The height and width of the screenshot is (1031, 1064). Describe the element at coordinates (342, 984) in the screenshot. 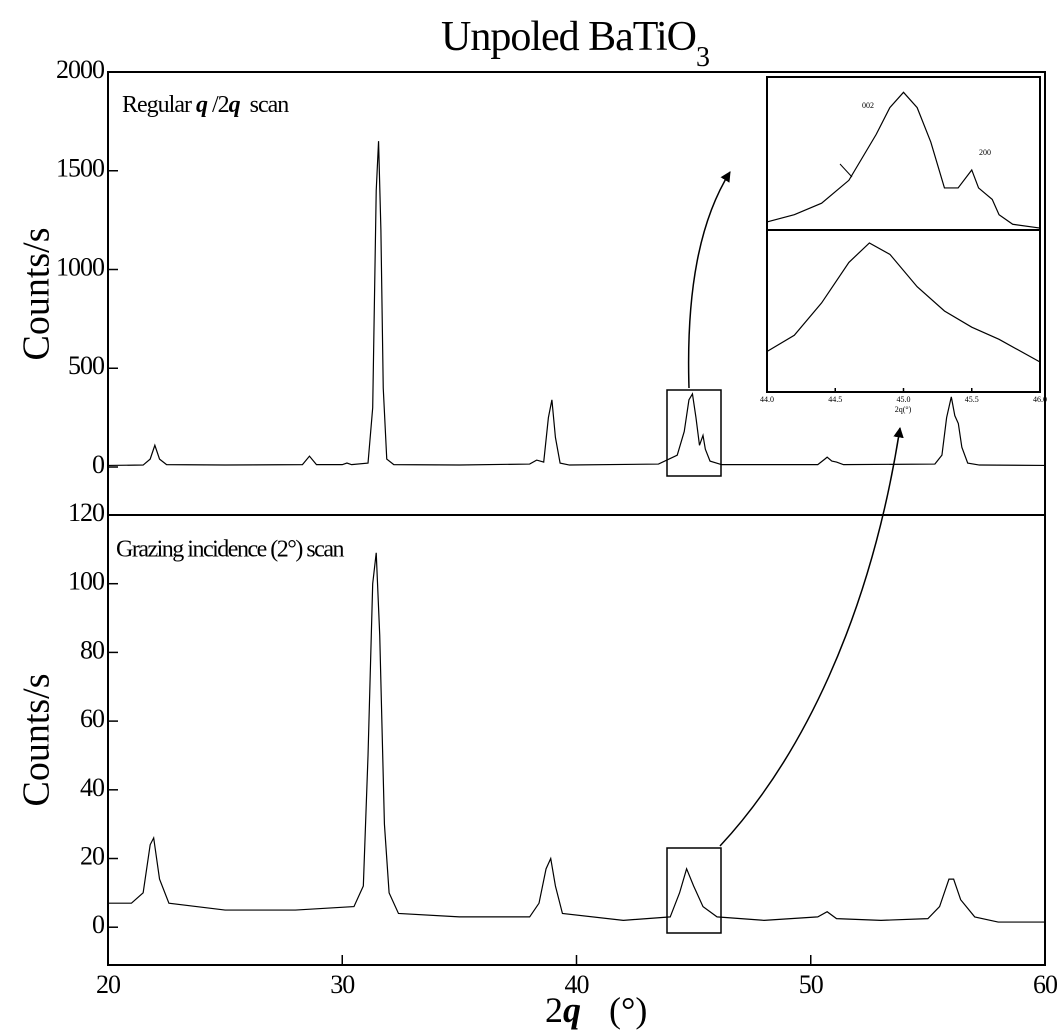

I see `x-tick-label: 30` at that location.